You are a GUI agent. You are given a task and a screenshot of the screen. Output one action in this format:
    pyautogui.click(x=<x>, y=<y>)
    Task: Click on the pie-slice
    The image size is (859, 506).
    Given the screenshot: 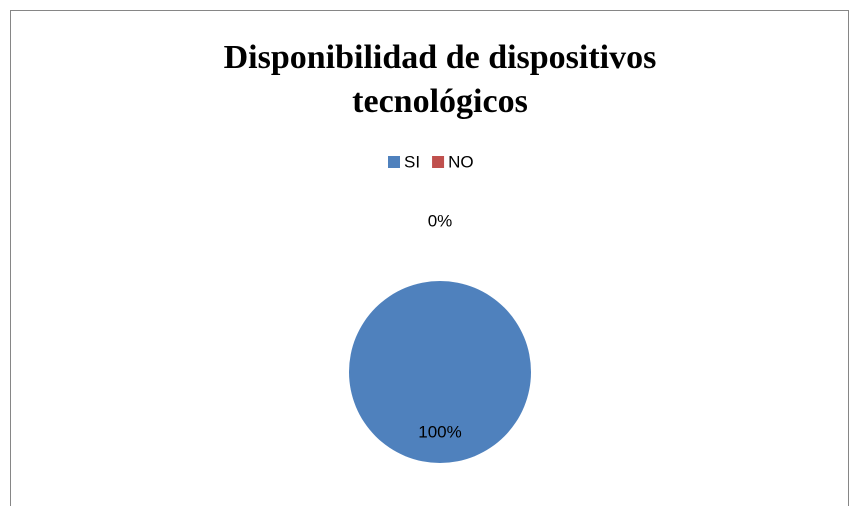 What is the action you would take?
    pyautogui.click(x=440, y=372)
    